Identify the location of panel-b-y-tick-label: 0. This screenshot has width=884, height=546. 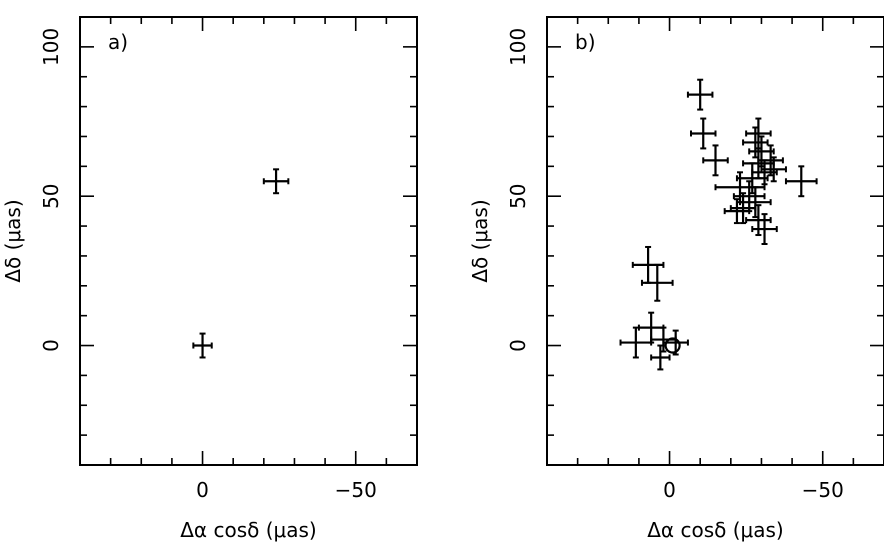
(518, 345).